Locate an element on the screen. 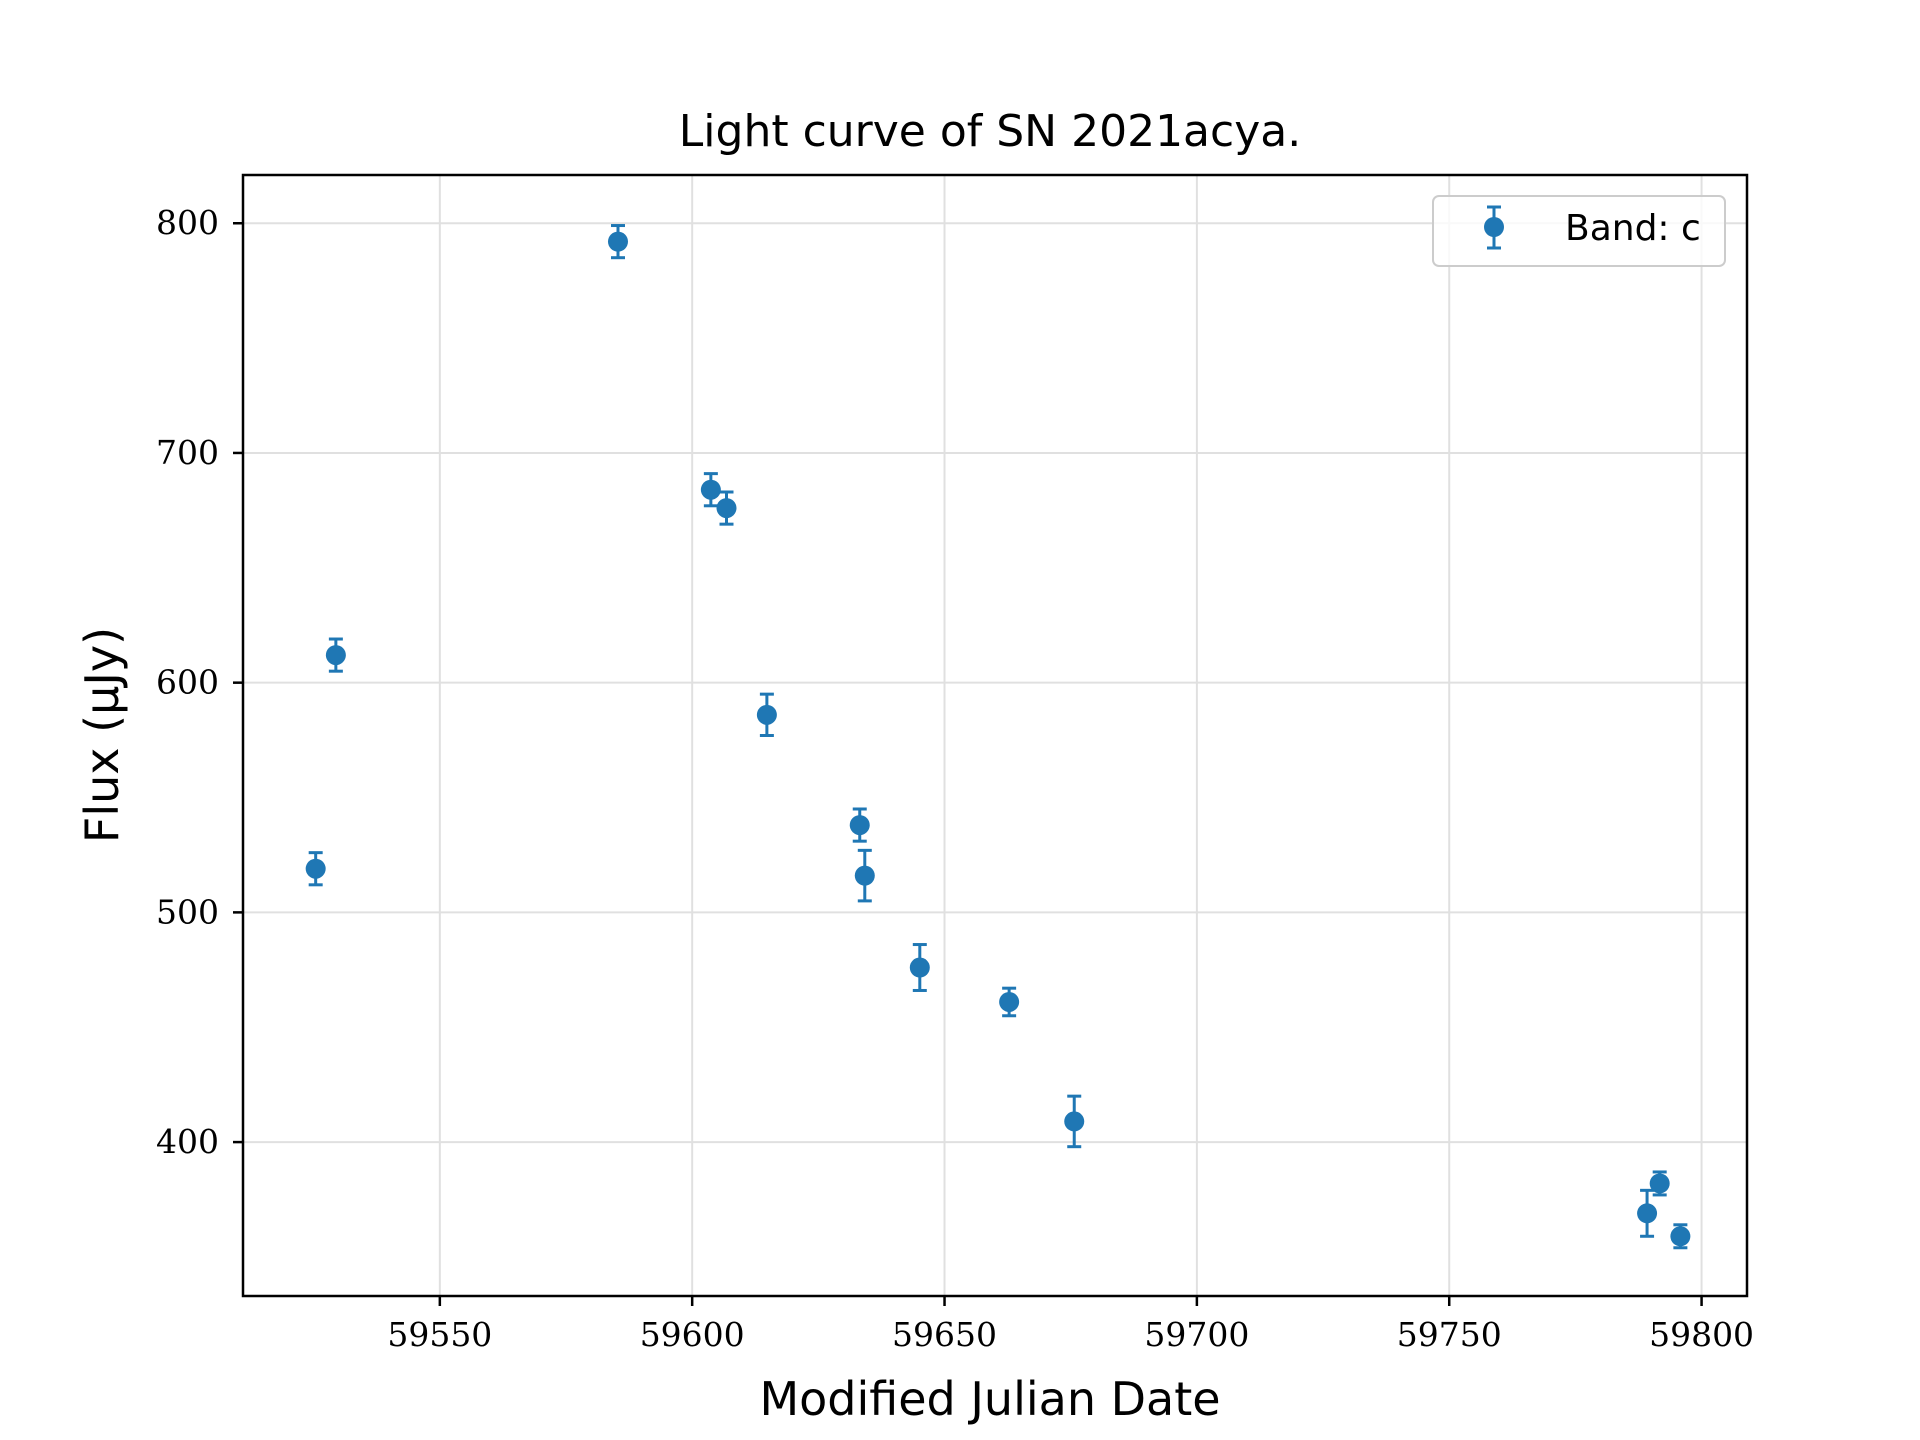 This screenshot has height=1440, width=1920. y-axis-label: Flux (μJy) is located at coordinates (102, 735).